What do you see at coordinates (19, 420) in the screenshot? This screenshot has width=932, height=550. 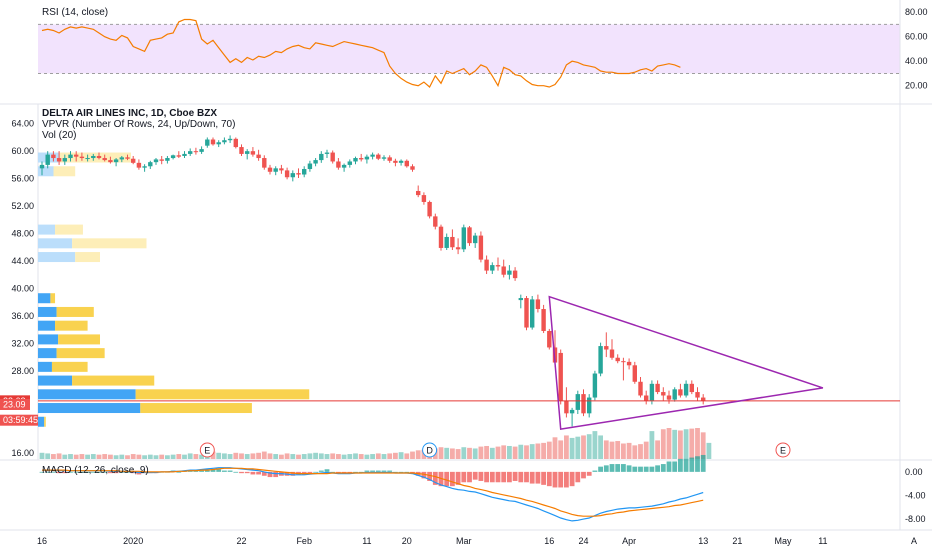 I see `price-tag` at bounding box center [19, 420].